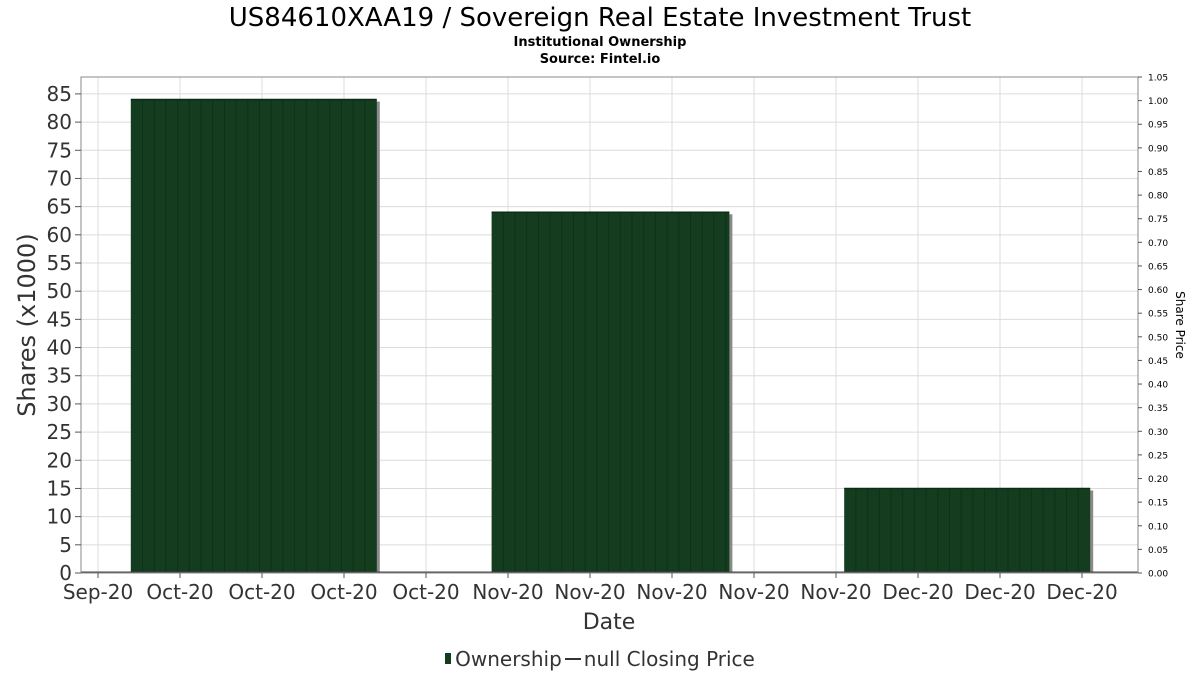 The image size is (1200, 675). What do you see at coordinates (572, 658) in the screenshot?
I see `price-legend-line` at bounding box center [572, 658].